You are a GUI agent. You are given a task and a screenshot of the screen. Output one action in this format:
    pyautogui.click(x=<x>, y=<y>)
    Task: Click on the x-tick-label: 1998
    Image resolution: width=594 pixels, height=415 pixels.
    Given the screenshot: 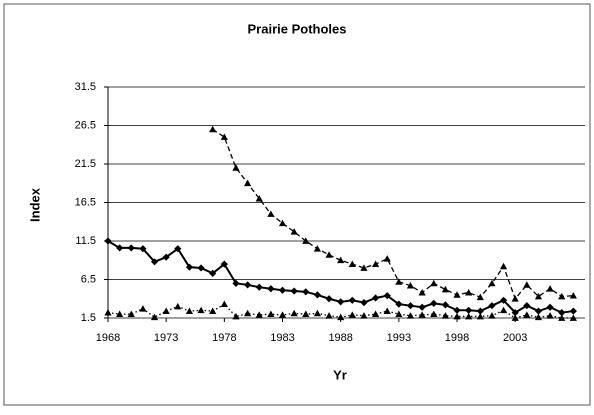 What is the action you would take?
    pyautogui.click(x=457, y=338)
    